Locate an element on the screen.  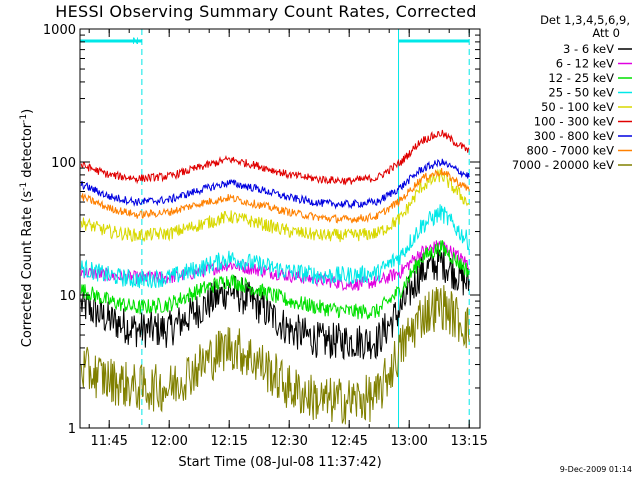
timestamp: 9-Dec-2009 01:14 is located at coordinates (596, 469).